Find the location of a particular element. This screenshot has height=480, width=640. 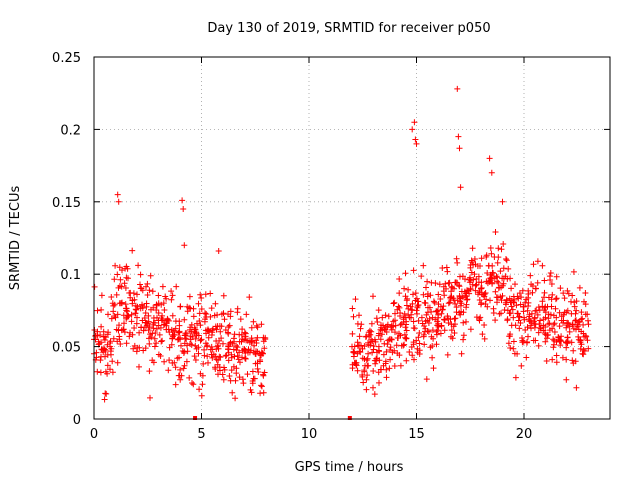

zero-marker is located at coordinates (349, 418).